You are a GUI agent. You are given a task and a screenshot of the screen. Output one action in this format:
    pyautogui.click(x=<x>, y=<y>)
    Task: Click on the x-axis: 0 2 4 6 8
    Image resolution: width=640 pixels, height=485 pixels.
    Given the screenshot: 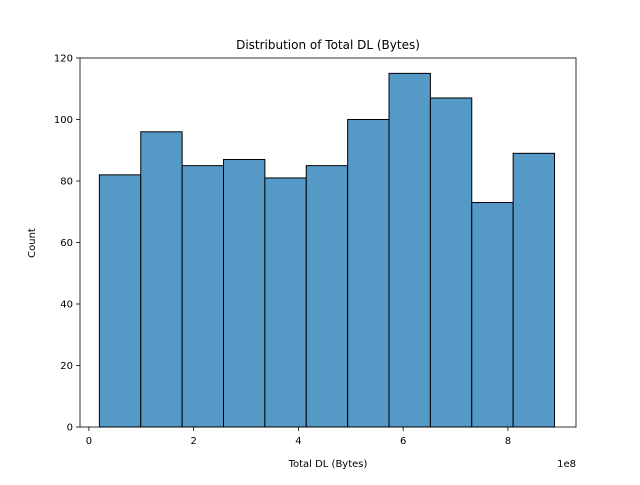 What is the action you would take?
    pyautogui.click(x=298, y=437)
    